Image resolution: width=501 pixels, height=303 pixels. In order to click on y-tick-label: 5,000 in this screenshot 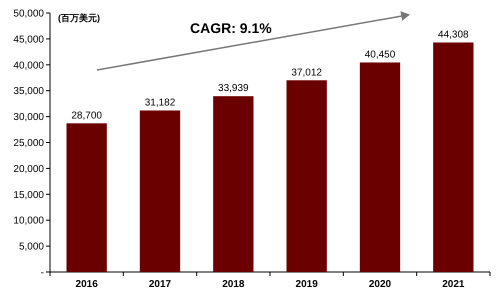, I will do `click(31, 247)`.